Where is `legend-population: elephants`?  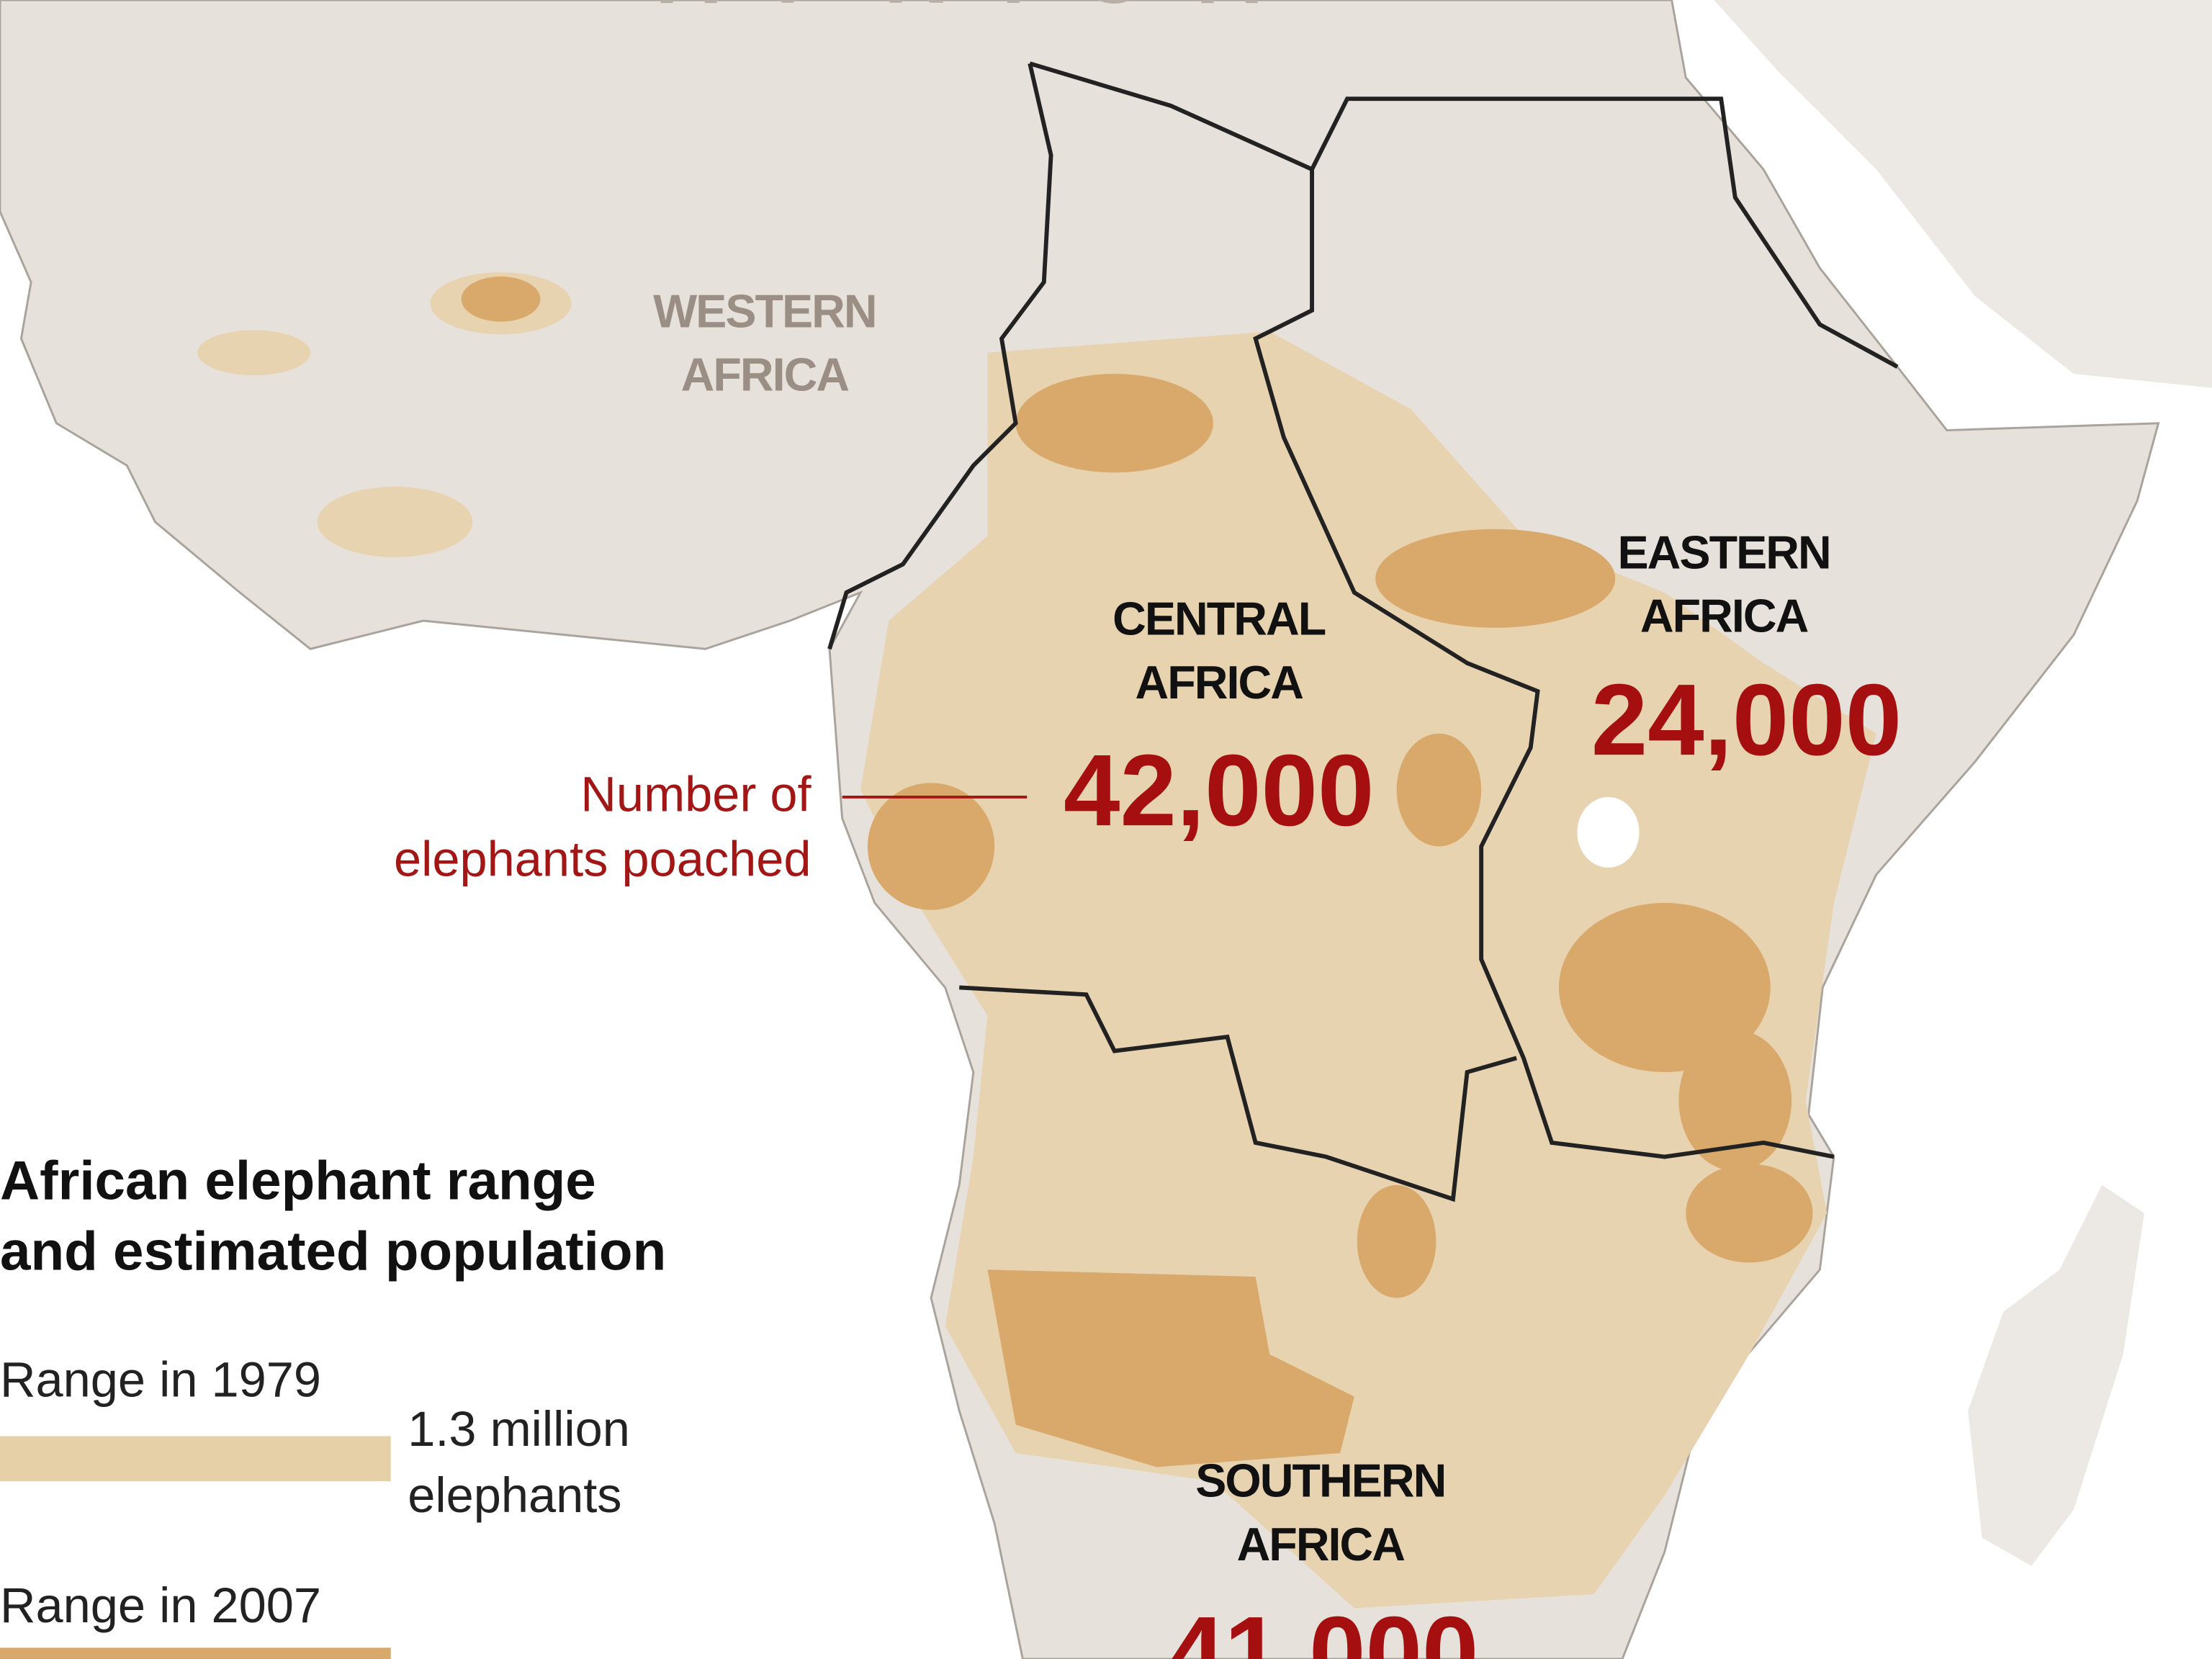
legend-population: elephants is located at coordinates (515, 1495).